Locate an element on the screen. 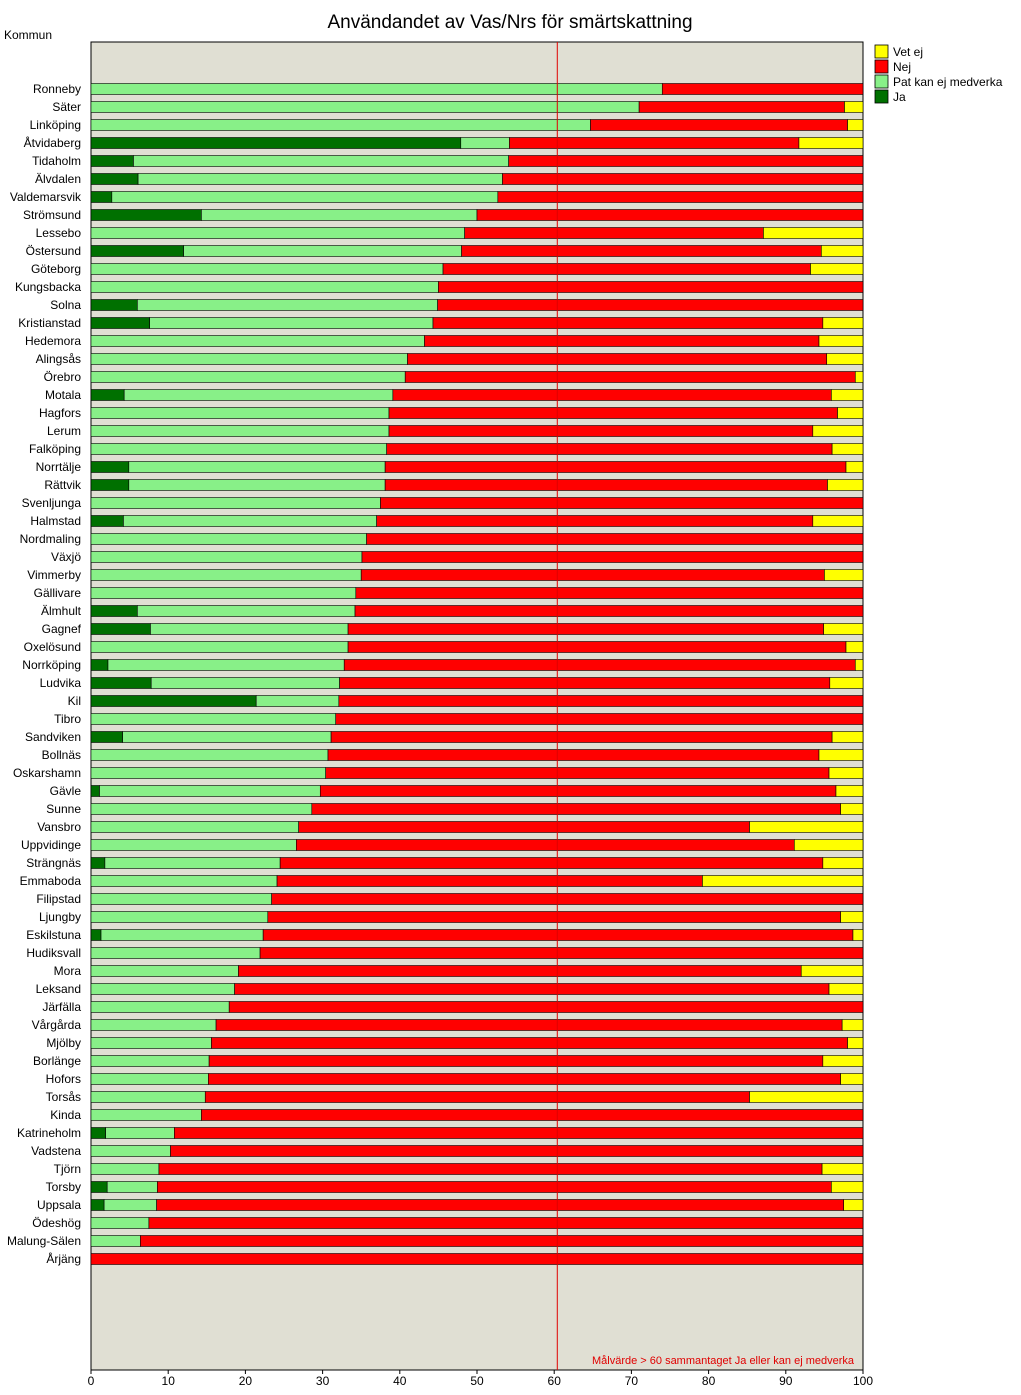  bar-torsby-pat-kan-ej-medverka is located at coordinates (132, 1187).